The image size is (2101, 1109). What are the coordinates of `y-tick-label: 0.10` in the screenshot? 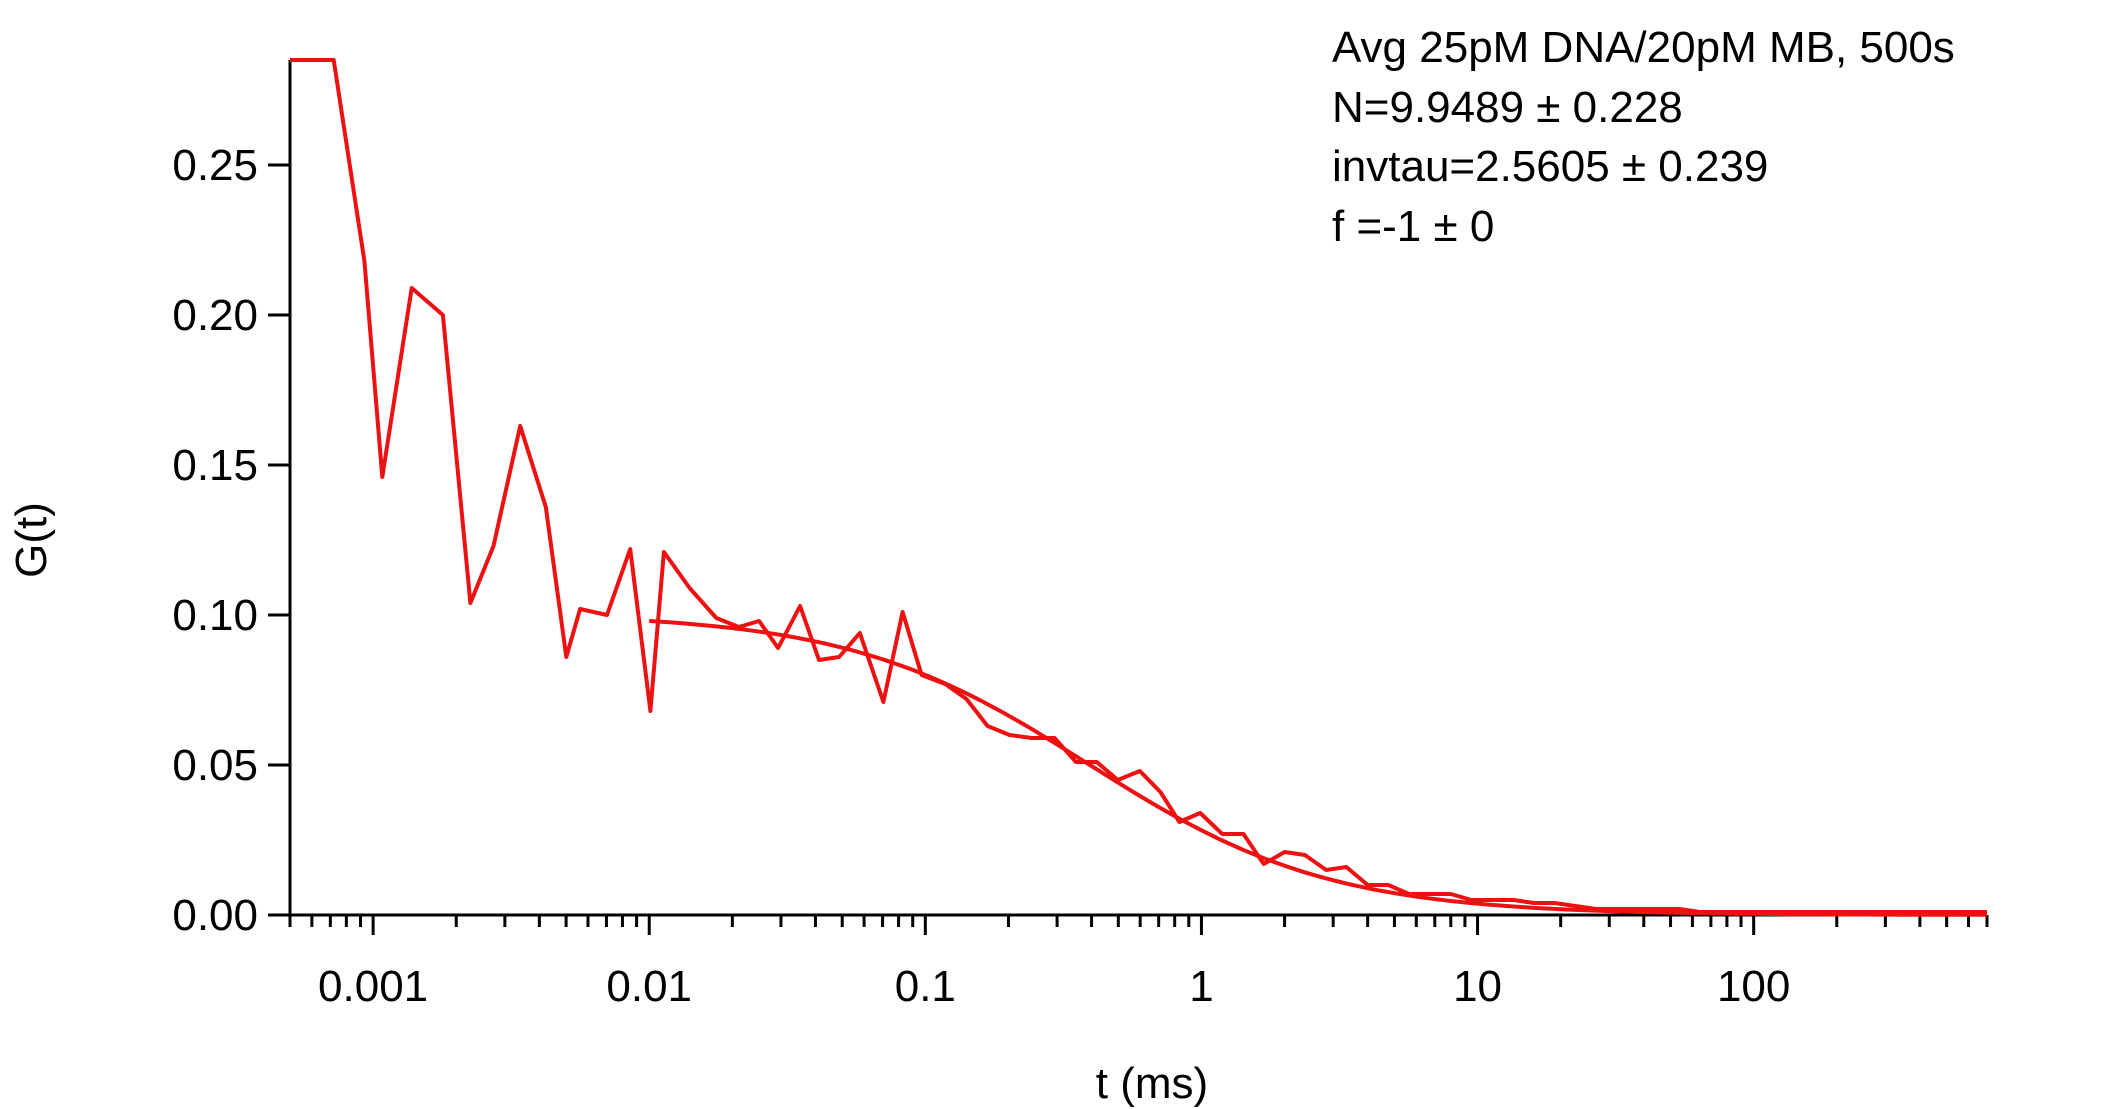 It's located at (215, 615).